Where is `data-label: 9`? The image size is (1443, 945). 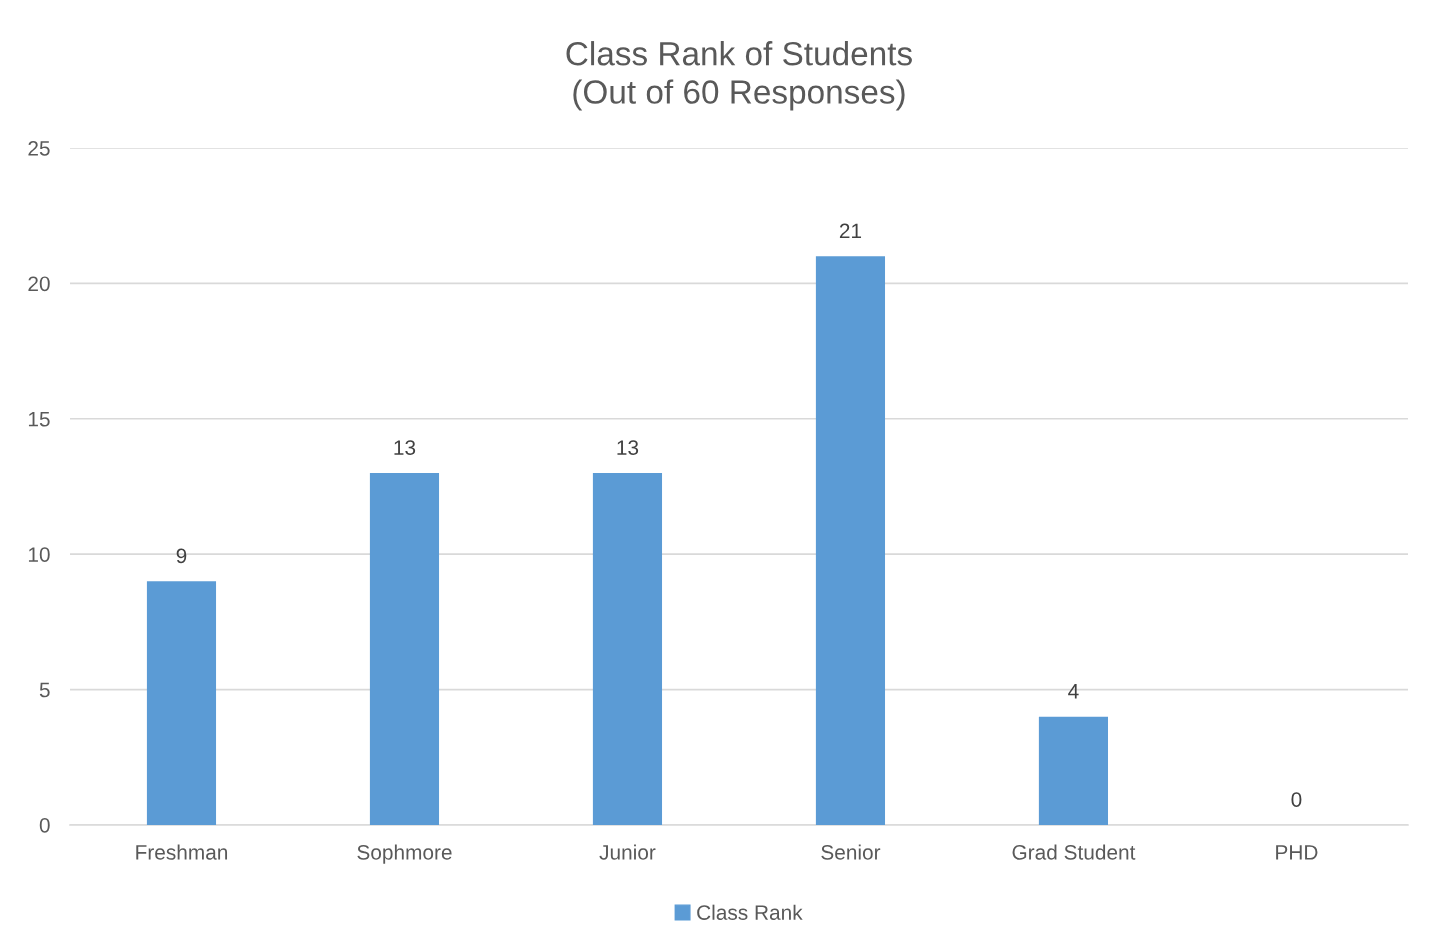 data-label: 9 is located at coordinates (181, 556).